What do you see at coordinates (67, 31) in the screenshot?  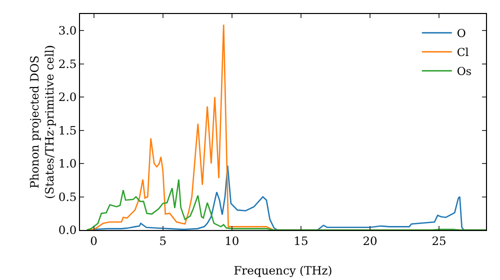 I see `y-tick-label: 3.0` at bounding box center [67, 31].